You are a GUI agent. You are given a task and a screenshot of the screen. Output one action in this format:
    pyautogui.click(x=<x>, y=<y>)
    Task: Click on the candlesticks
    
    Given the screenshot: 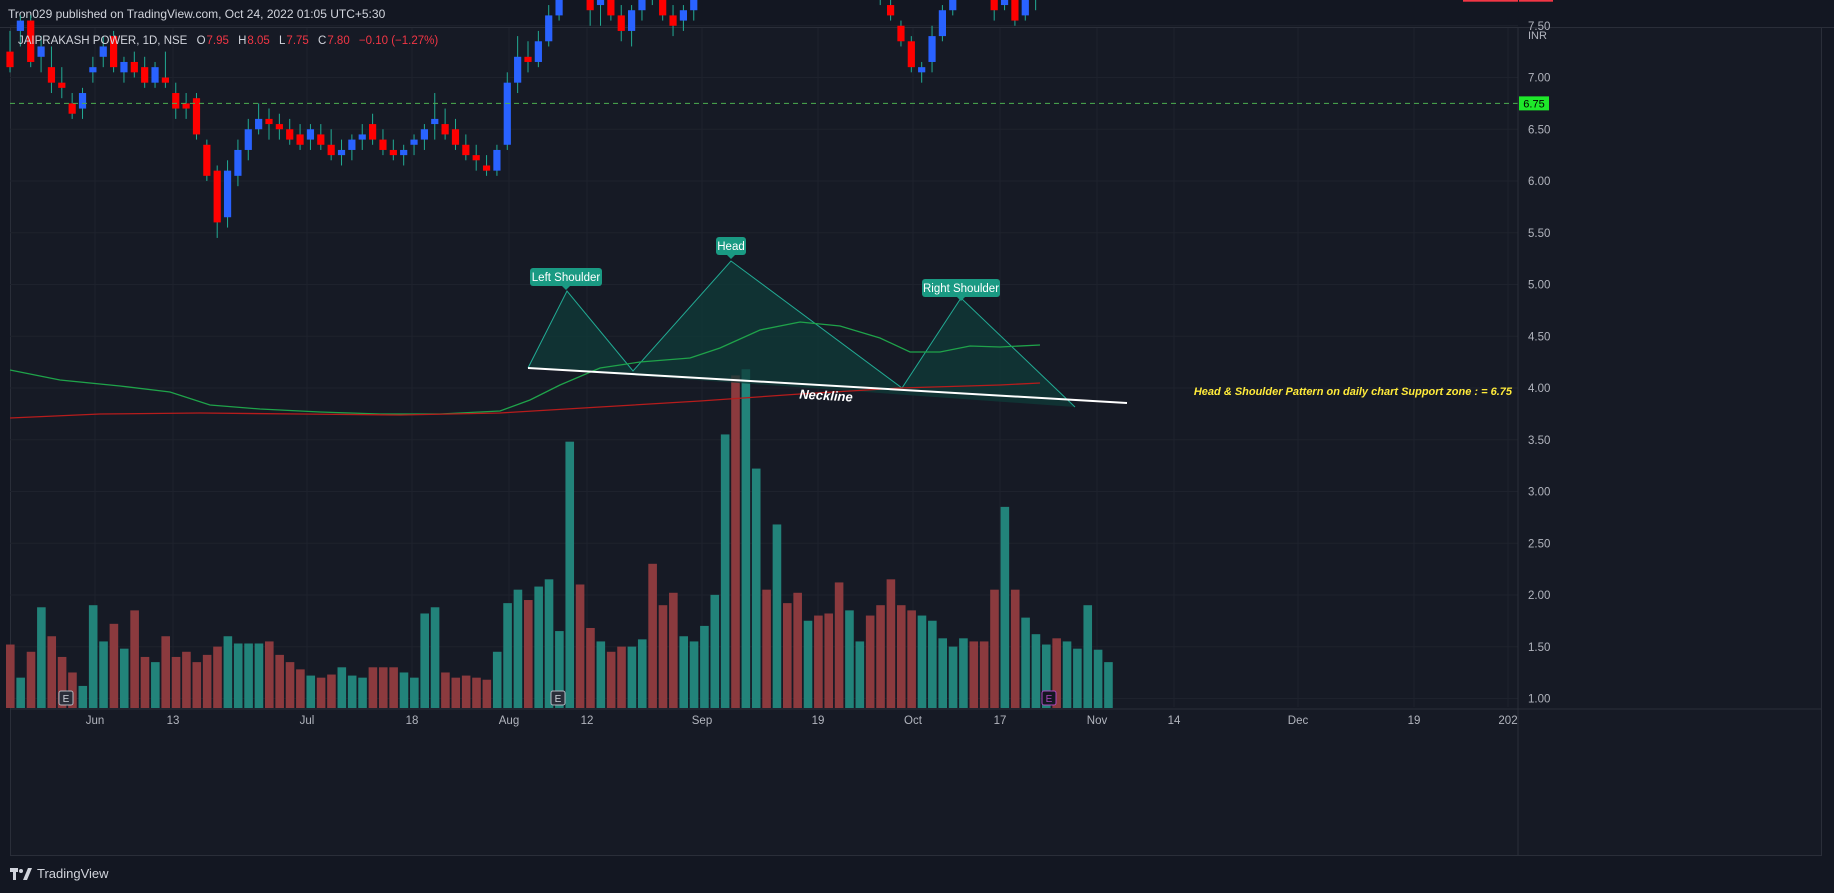 What is the action you would take?
    pyautogui.click(x=521, y=119)
    